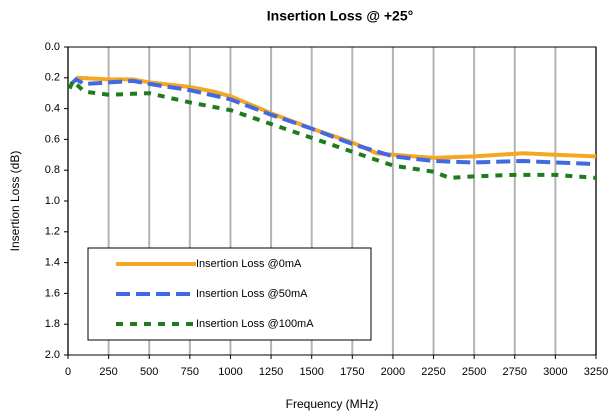  Describe the element at coordinates (52, 78) in the screenshot. I see `y-tick-label: 0.2` at that location.